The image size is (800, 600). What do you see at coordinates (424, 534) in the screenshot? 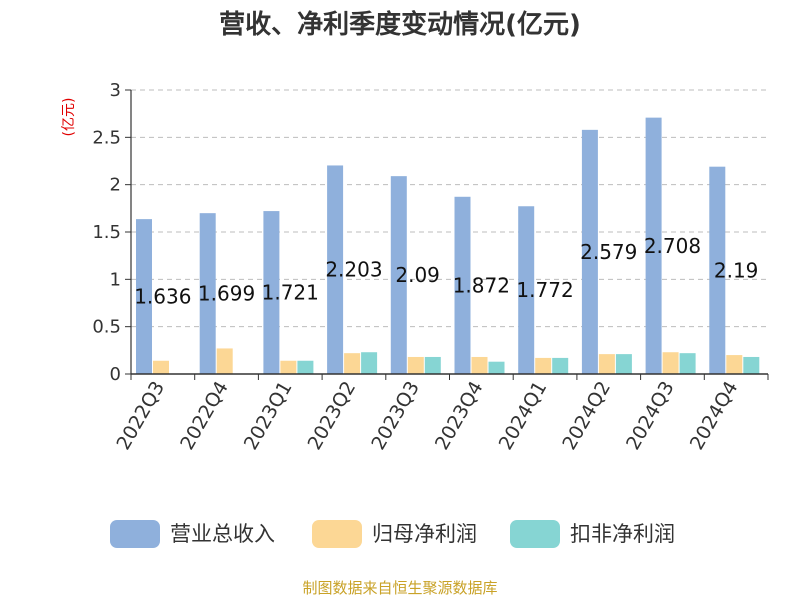
I see `legend-label: 归母净利润` at bounding box center [424, 534].